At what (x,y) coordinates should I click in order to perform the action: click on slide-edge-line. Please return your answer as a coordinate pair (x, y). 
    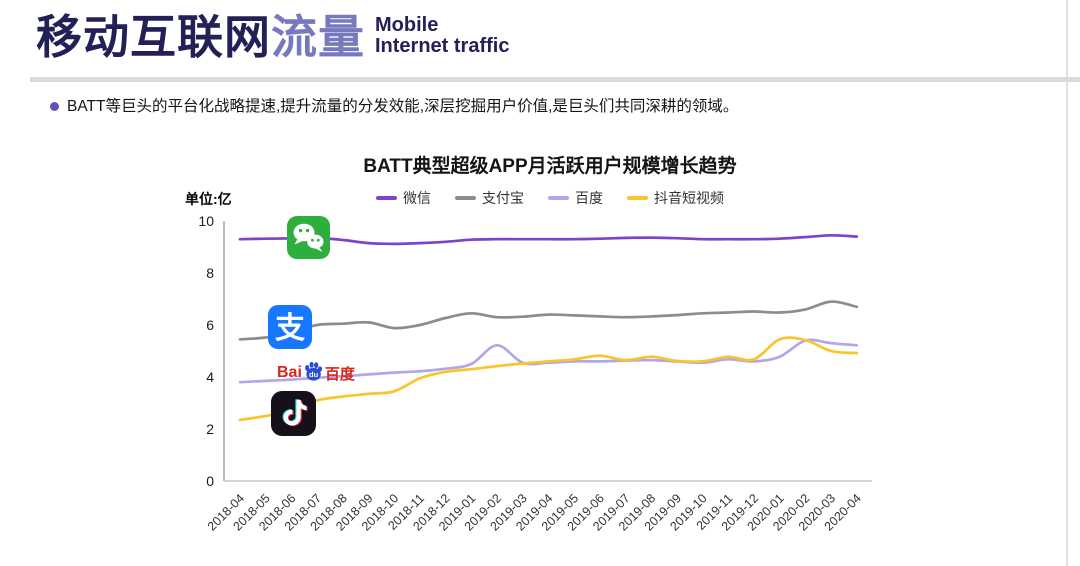
    Looking at the image, I should click on (1067, 283).